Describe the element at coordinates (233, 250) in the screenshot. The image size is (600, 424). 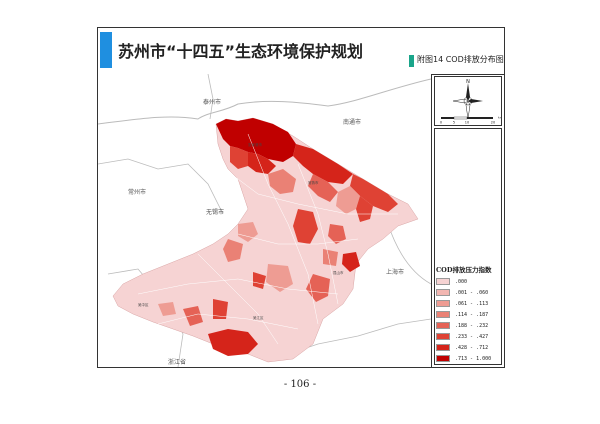
I see `region-suzhou-center` at that location.